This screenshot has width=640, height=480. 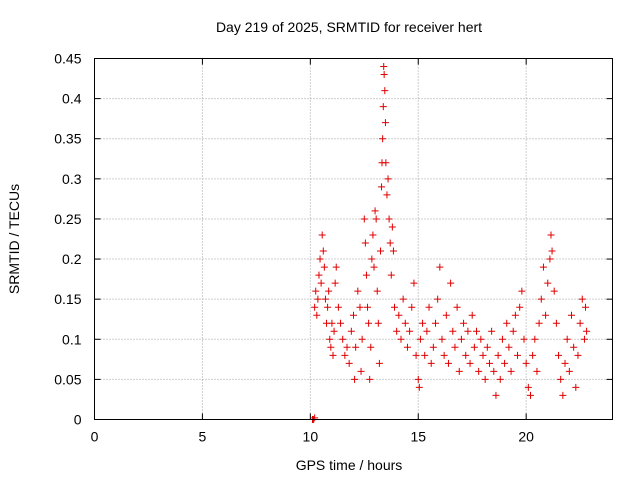 I want to click on y-tick-label: 0.45, so click(x=67, y=59).